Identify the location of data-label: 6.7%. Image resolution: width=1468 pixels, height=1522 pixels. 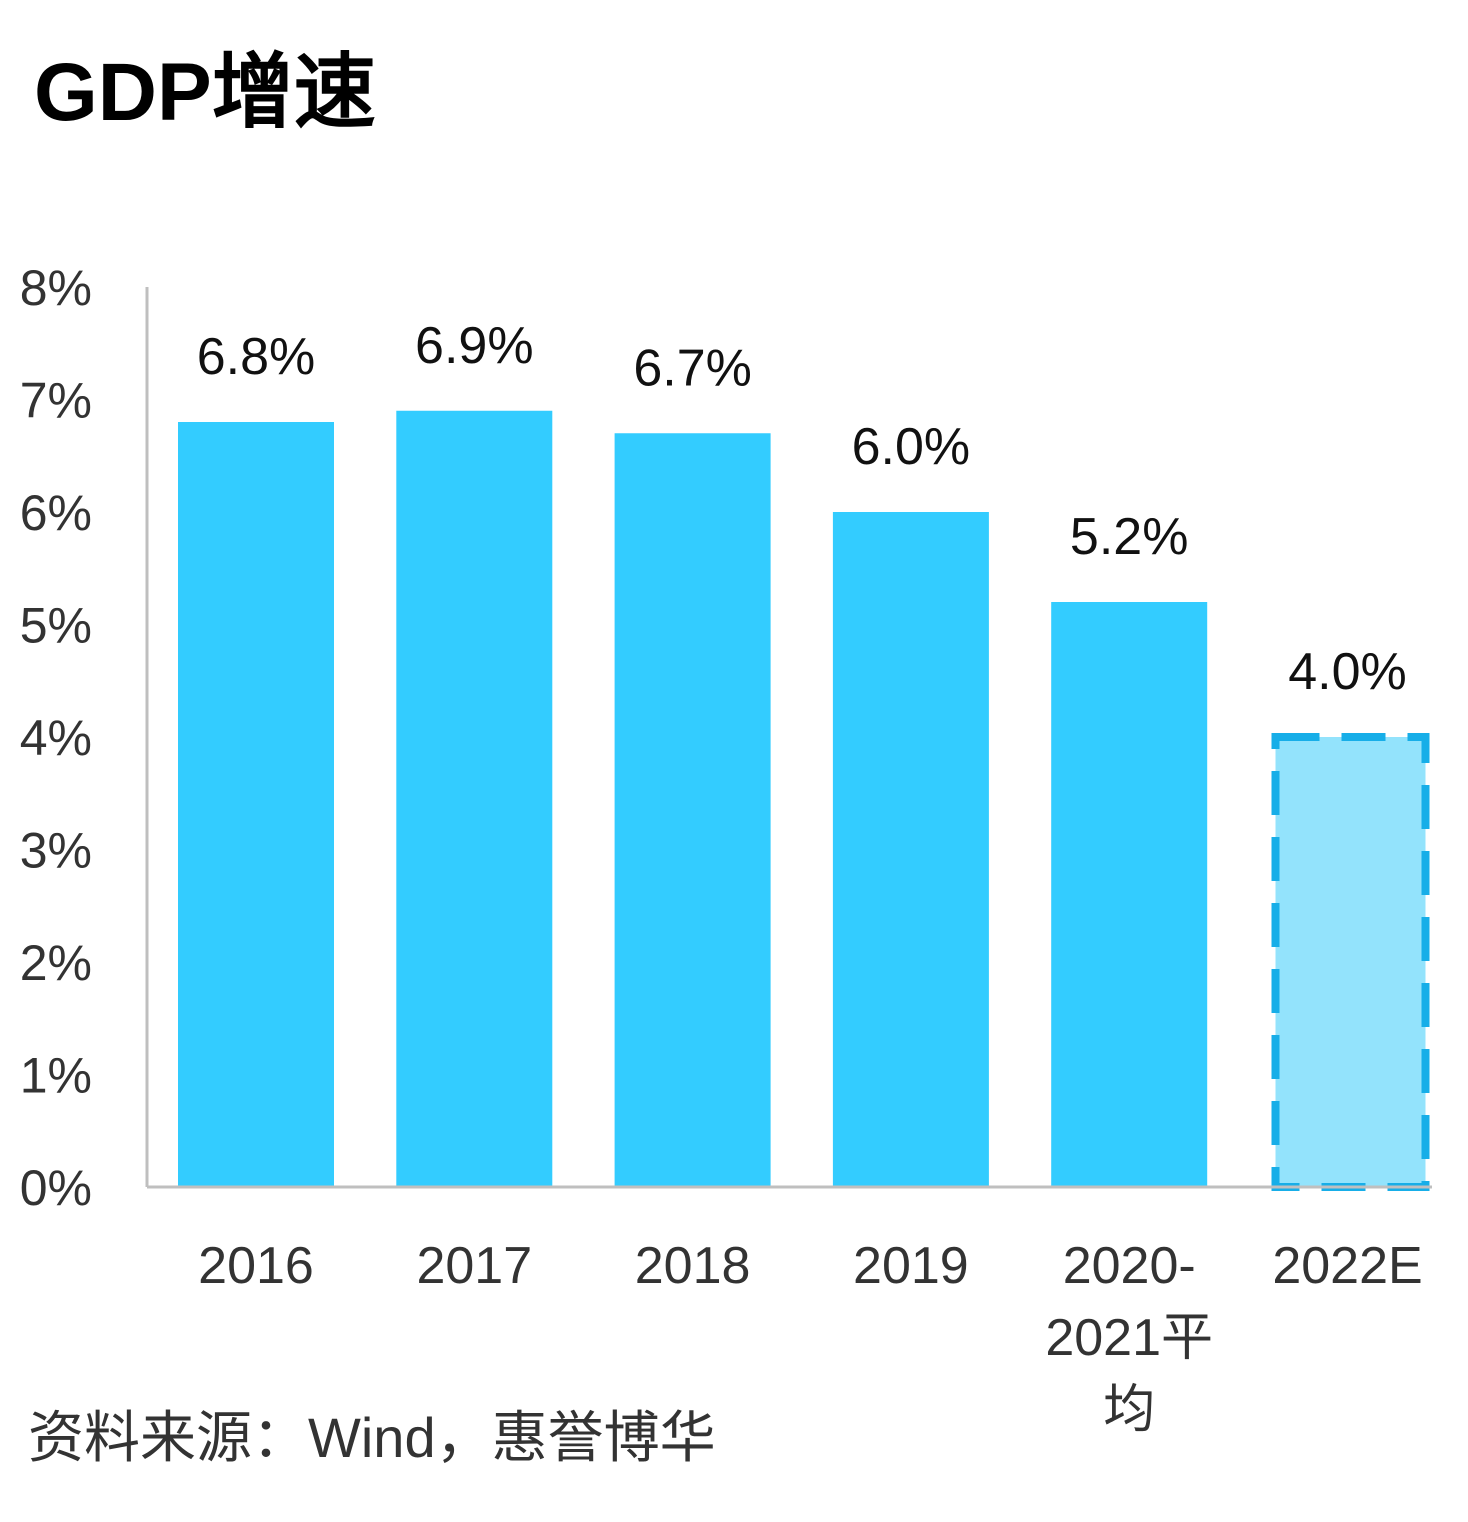
(692, 368).